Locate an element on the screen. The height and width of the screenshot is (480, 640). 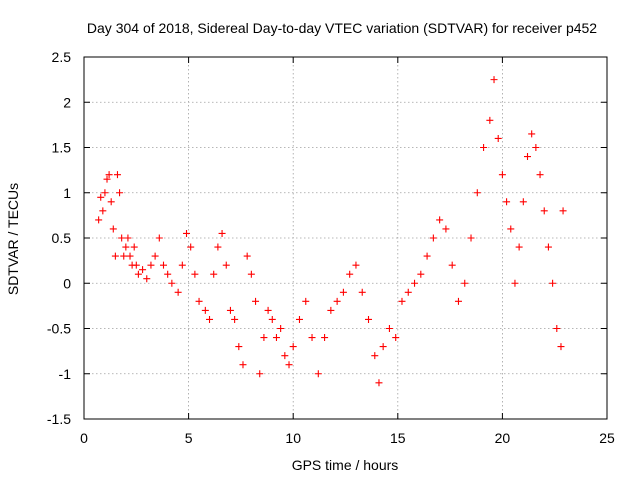
y-tick-label: -0.5 is located at coordinates (59, 329).